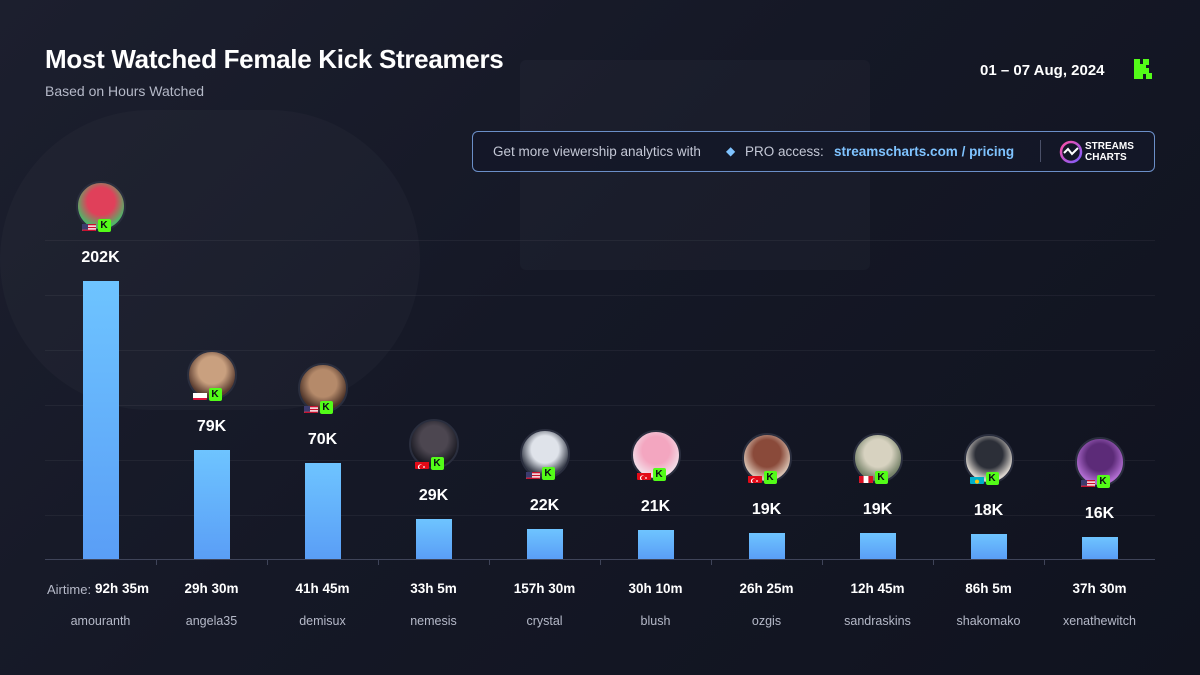 This screenshot has width=1200, height=675. I want to click on airtime-value: 86h 5m, so click(988, 588).